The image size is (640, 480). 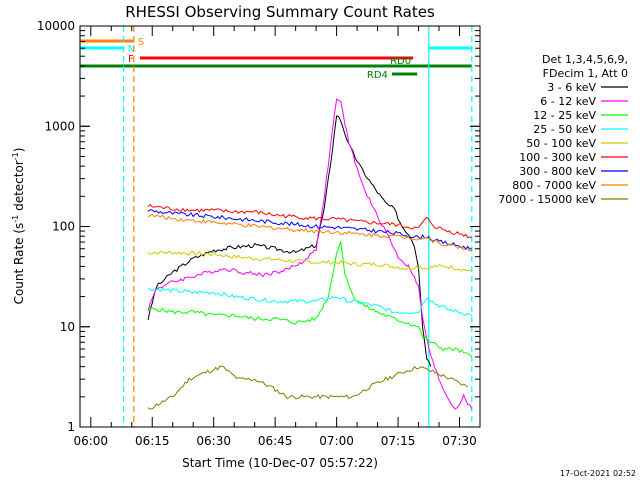 What do you see at coordinates (547, 199) in the screenshot?
I see `legend-label-9: 7000 - 15000 keV` at bounding box center [547, 199].